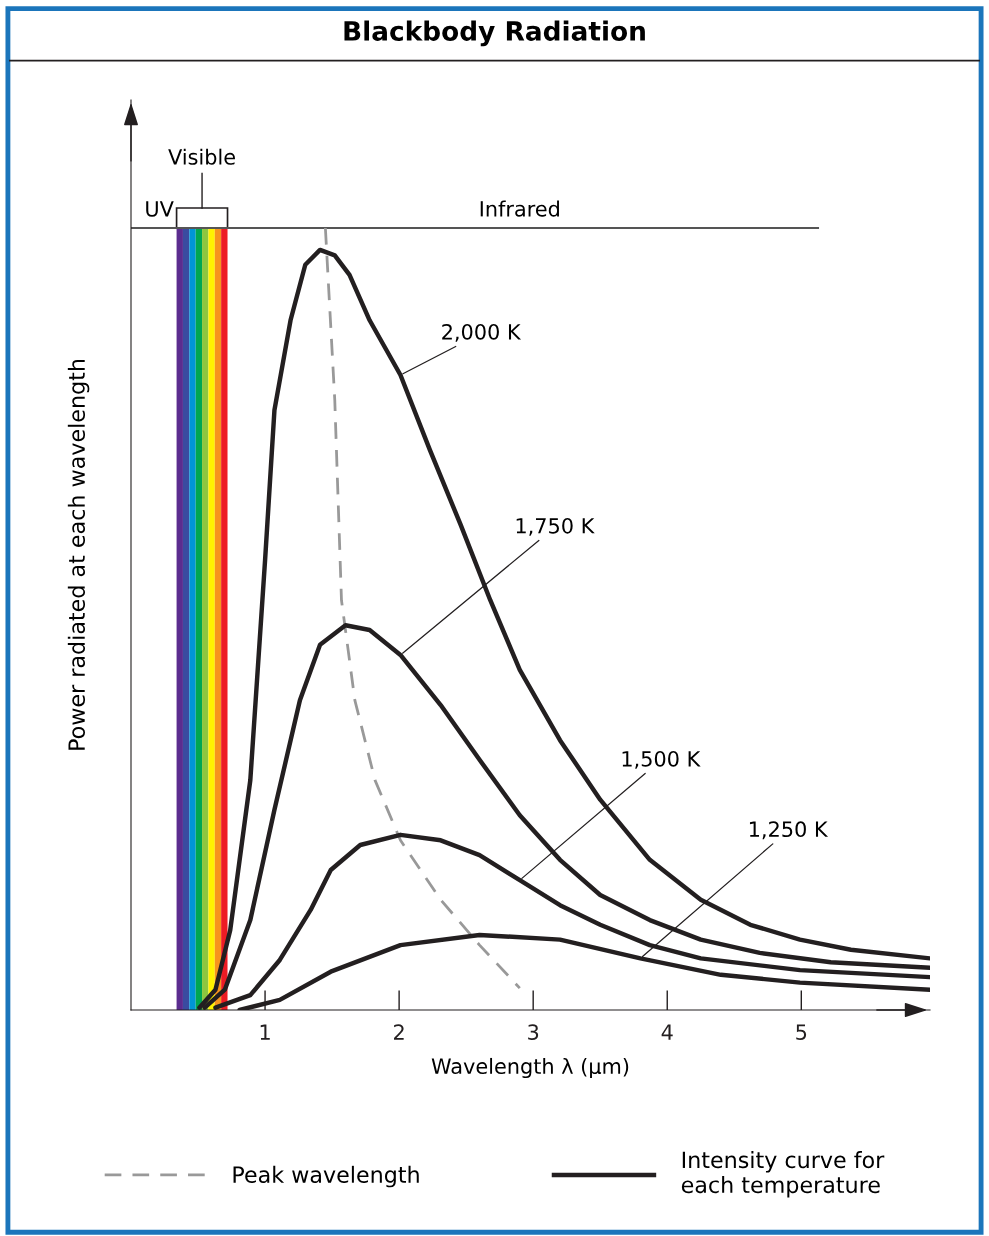 This screenshot has height=1236, width=989. I want to click on x-tick-label: 2, so click(399, 1032).